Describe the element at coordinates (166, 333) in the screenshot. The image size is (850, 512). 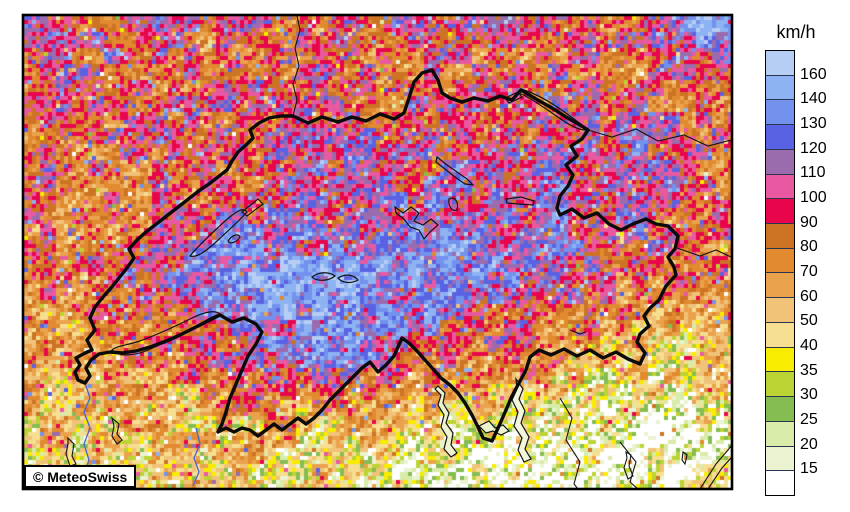
I see `lake-geneva` at that location.